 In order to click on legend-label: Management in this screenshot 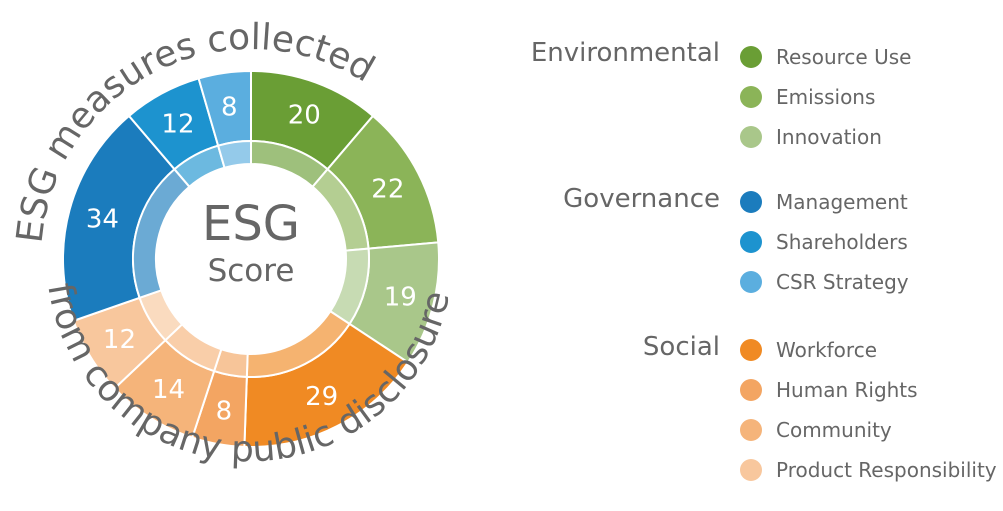, I will do `click(842, 202)`.